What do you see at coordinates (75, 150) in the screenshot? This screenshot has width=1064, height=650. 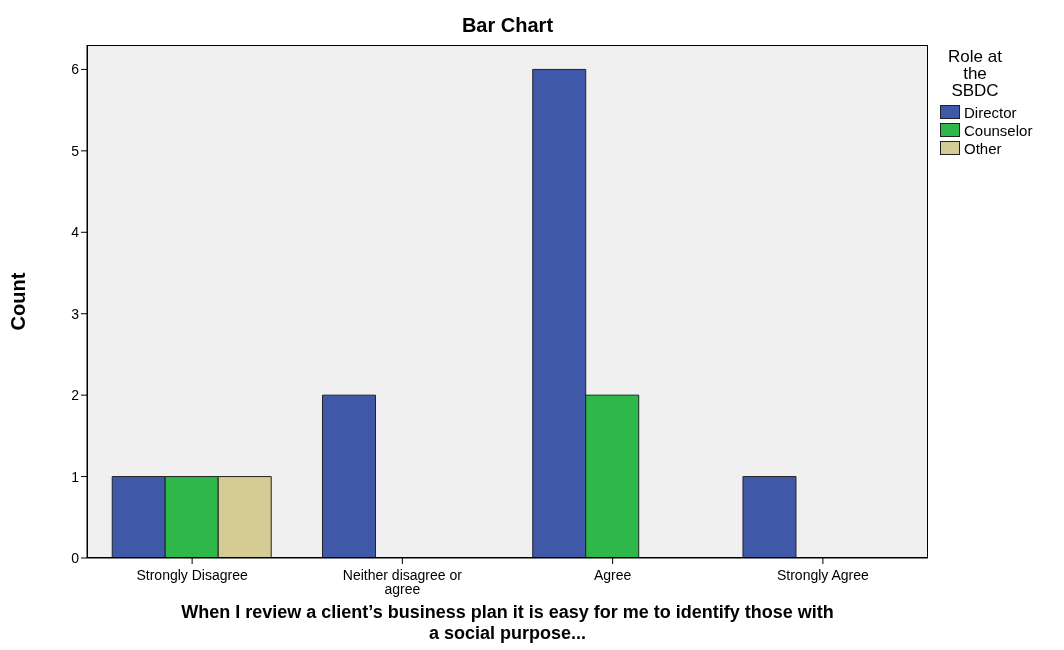 I see `y-tick-label: 5` at bounding box center [75, 150].